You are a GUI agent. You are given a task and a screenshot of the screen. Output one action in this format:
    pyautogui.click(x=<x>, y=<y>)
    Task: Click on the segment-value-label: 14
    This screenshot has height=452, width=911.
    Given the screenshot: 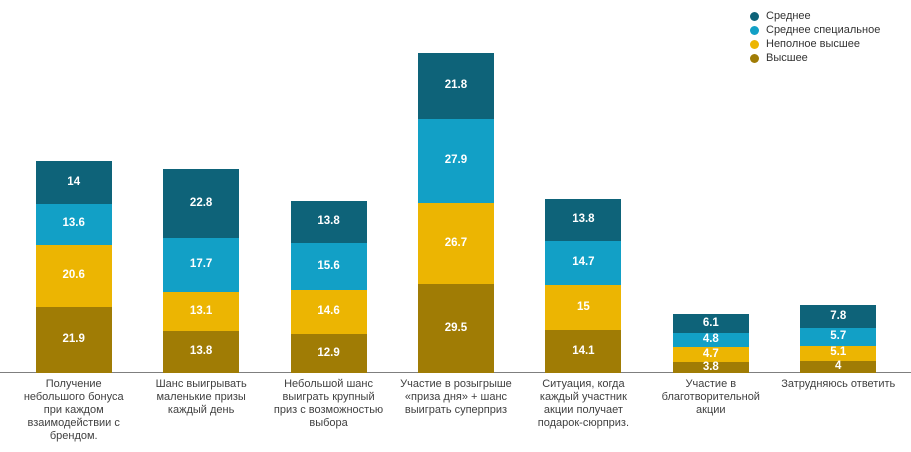 What is the action you would take?
    pyautogui.click(x=74, y=181)
    